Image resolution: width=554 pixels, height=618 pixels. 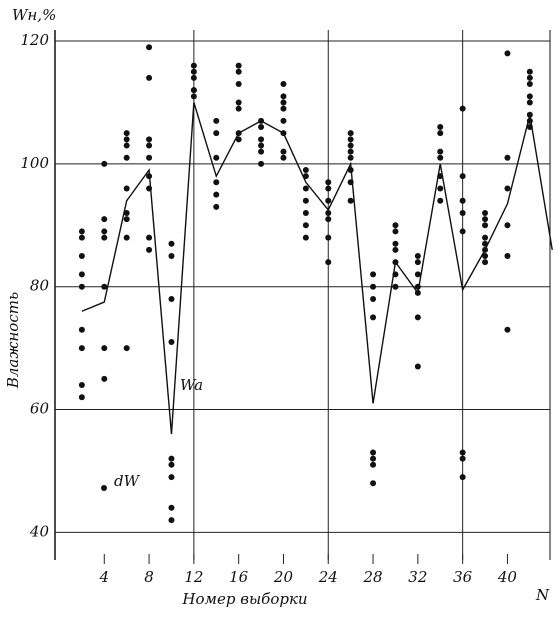 What do you see at coordinates (34, 40) in the screenshot?
I see `y-tick-label: 120` at bounding box center [34, 40].